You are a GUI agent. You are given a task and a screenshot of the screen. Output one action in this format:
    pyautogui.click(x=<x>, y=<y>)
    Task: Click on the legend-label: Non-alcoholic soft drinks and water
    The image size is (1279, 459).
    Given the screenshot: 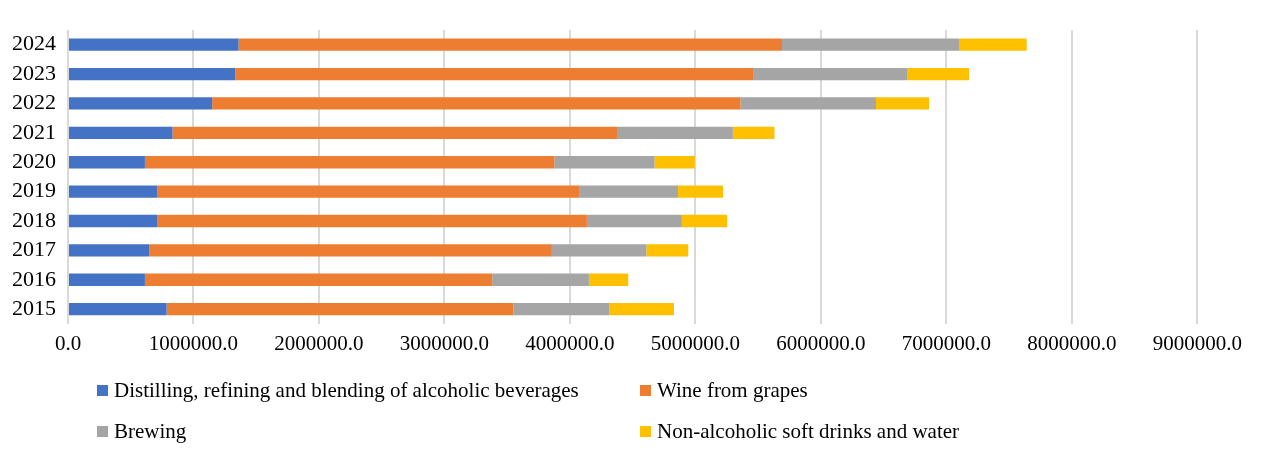 What is the action you would take?
    pyautogui.click(x=808, y=431)
    